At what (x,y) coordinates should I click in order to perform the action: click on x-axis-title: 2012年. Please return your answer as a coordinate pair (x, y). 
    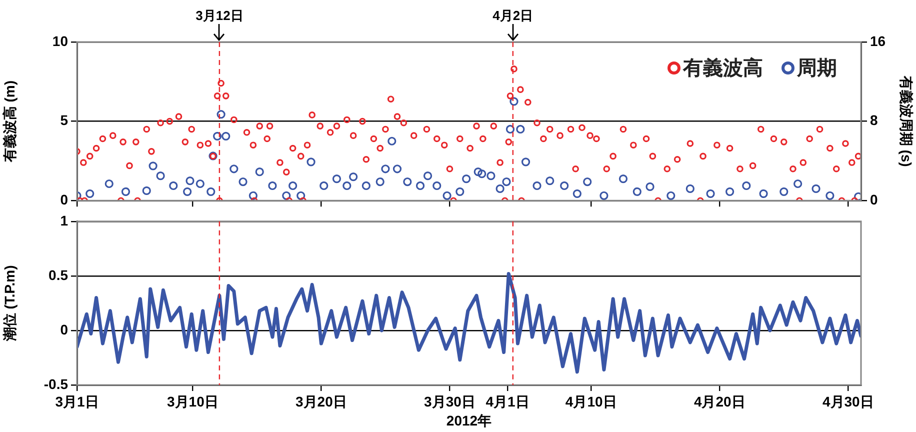
    Looking at the image, I should click on (469, 420).